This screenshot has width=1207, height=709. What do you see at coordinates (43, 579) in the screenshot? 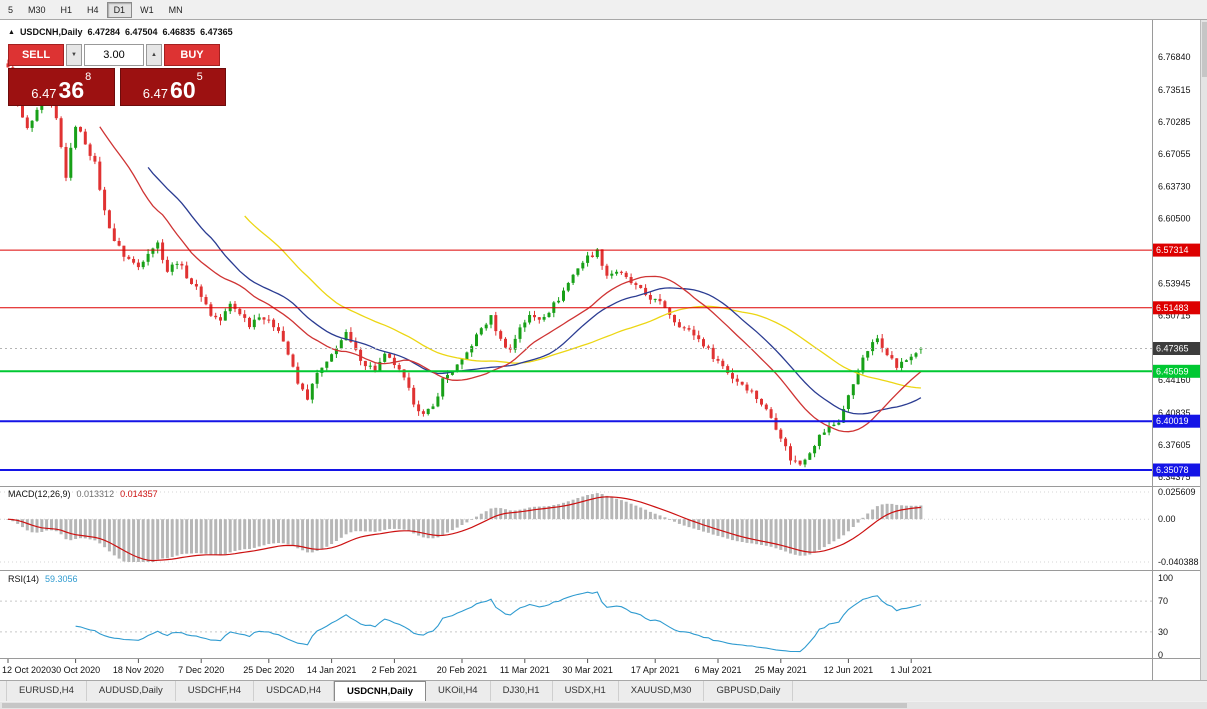
I see `rsi-indicator-label: RSI(14) 59.3056` at bounding box center [43, 579].